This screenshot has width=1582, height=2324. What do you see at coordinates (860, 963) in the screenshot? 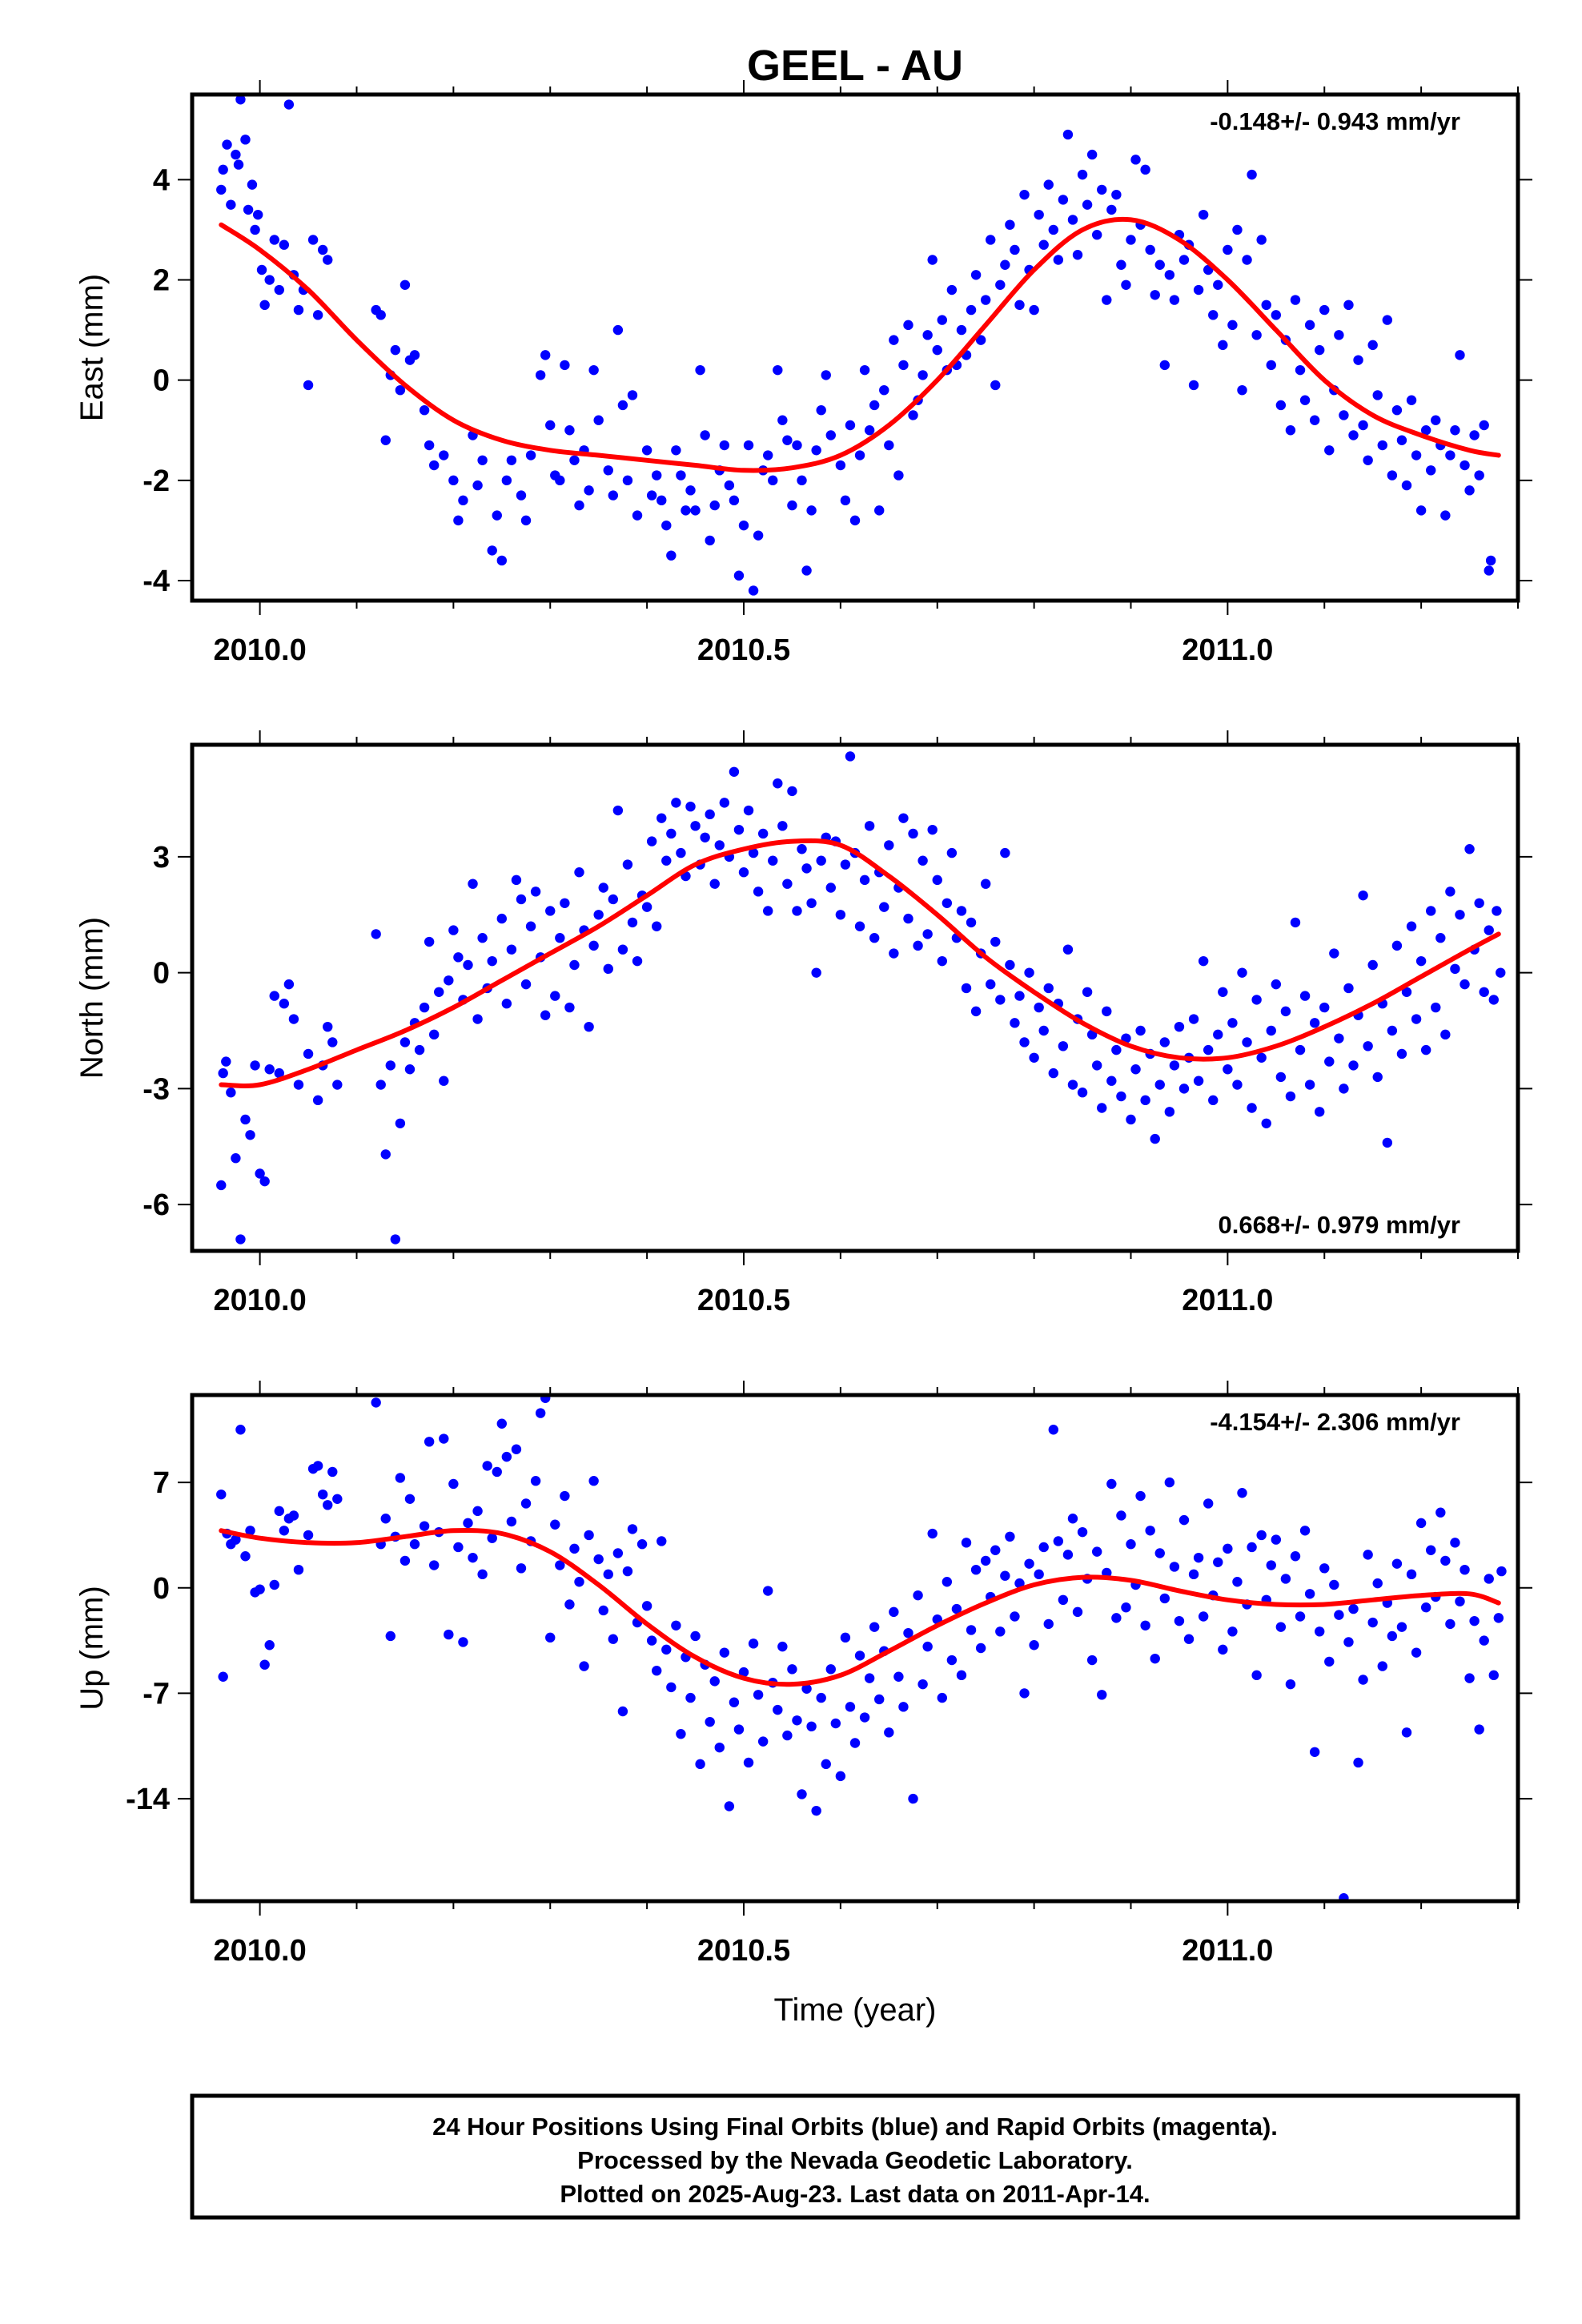
I see `north-fit-curve` at bounding box center [860, 963].